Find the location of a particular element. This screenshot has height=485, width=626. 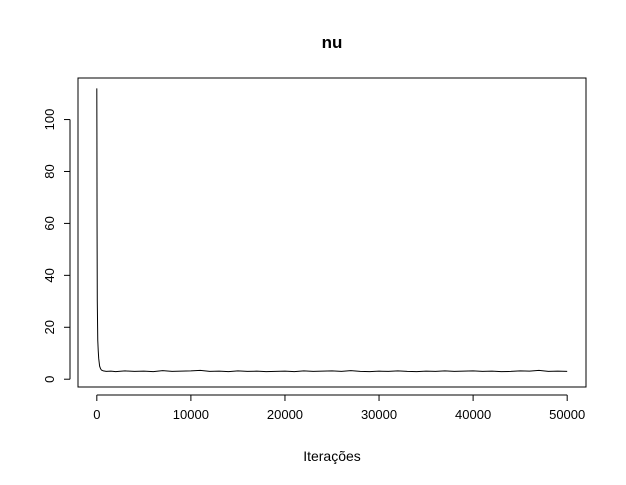

y-tick-label: 60 is located at coordinates (49, 223).